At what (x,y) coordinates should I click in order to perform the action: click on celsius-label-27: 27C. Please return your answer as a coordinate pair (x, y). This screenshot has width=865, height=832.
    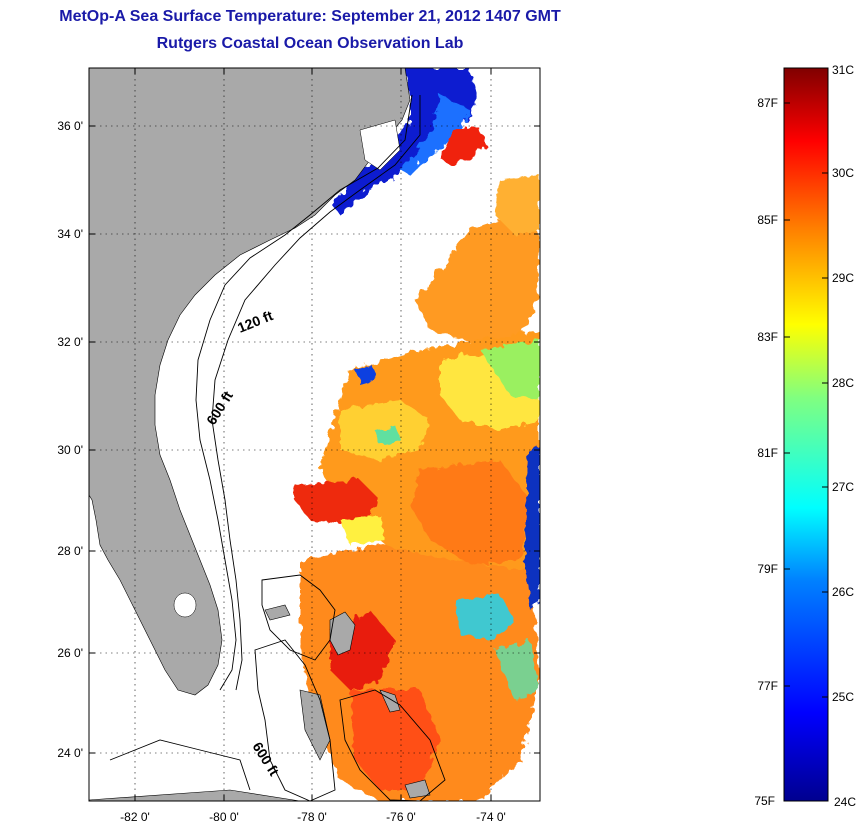
    Looking at the image, I should click on (843, 487).